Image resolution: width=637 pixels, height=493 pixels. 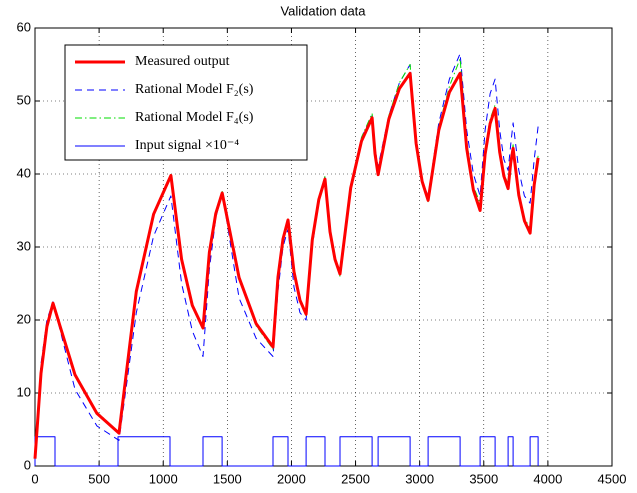 What do you see at coordinates (27, 464) in the screenshot?
I see `y-tick-label: 0` at bounding box center [27, 464].